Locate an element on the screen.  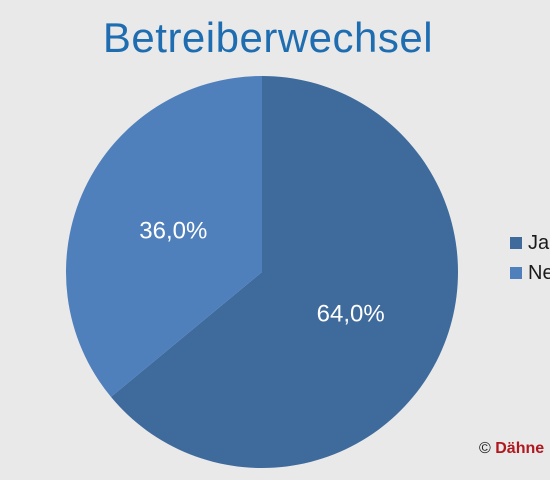
chart-title: Betreiberwechsel is located at coordinates (268, 37).